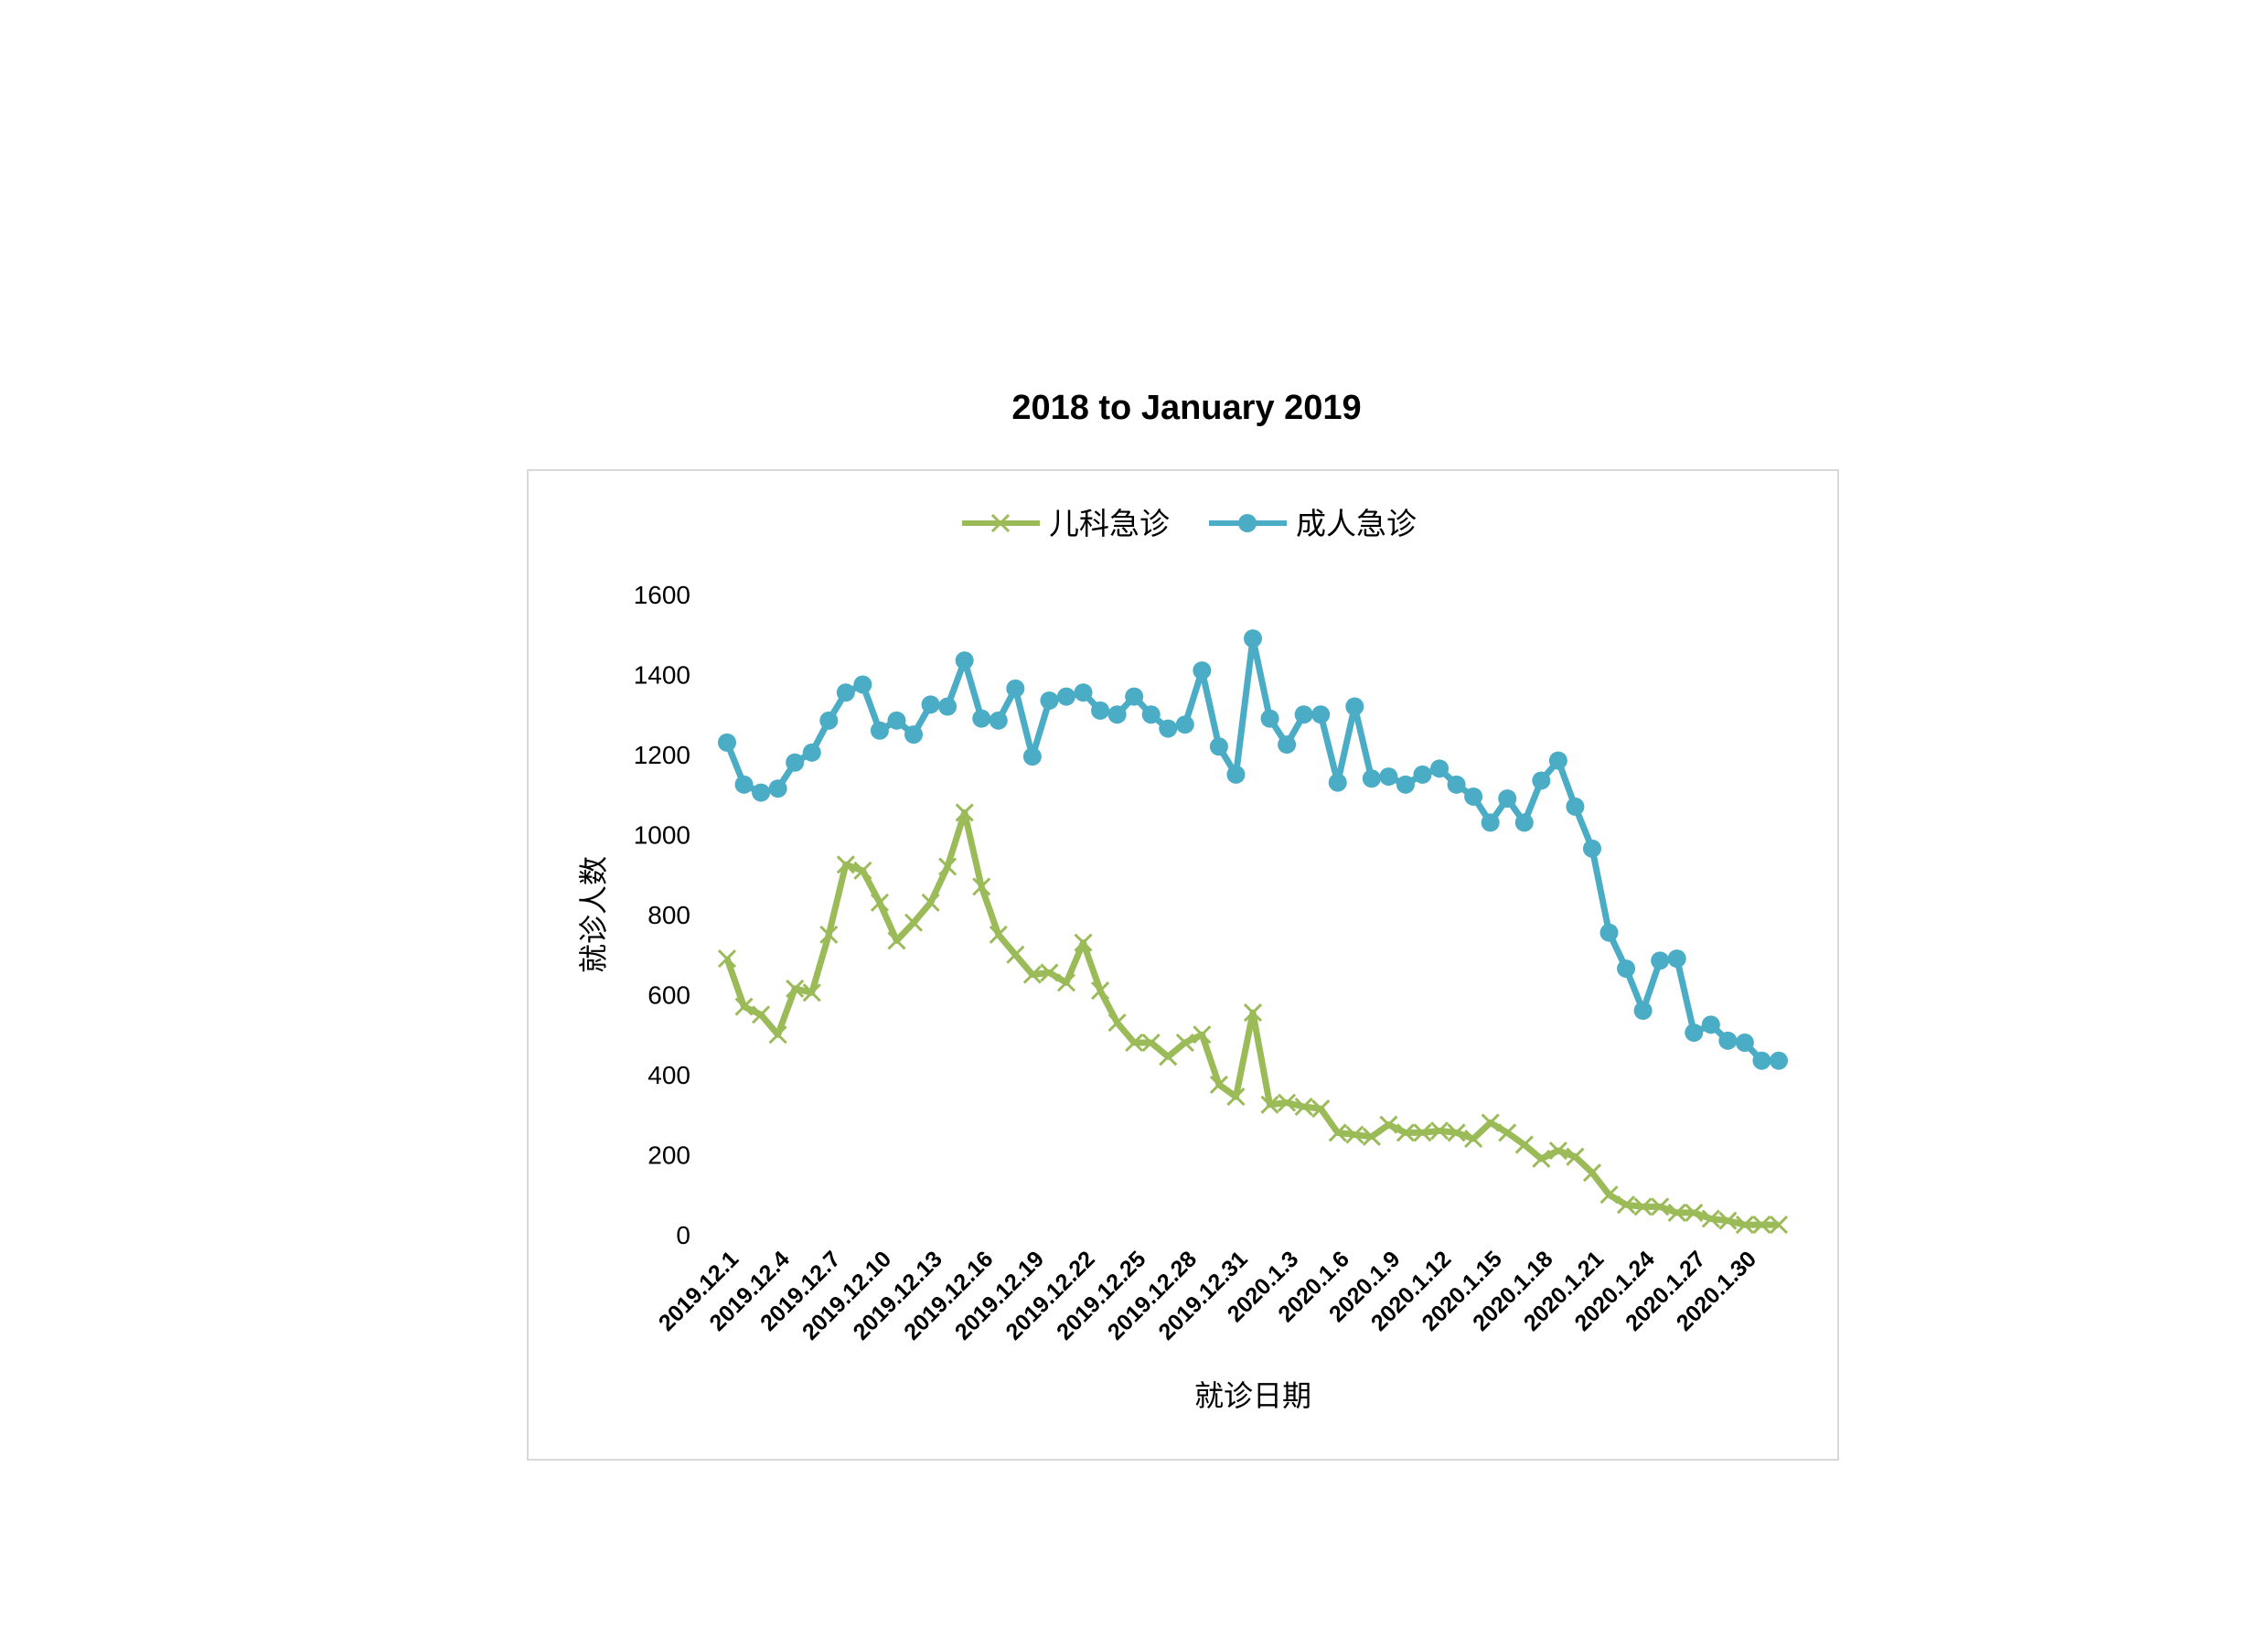 The image size is (2268, 1639). I want to click on legend-label-1: 成人急诊, so click(1356, 523).